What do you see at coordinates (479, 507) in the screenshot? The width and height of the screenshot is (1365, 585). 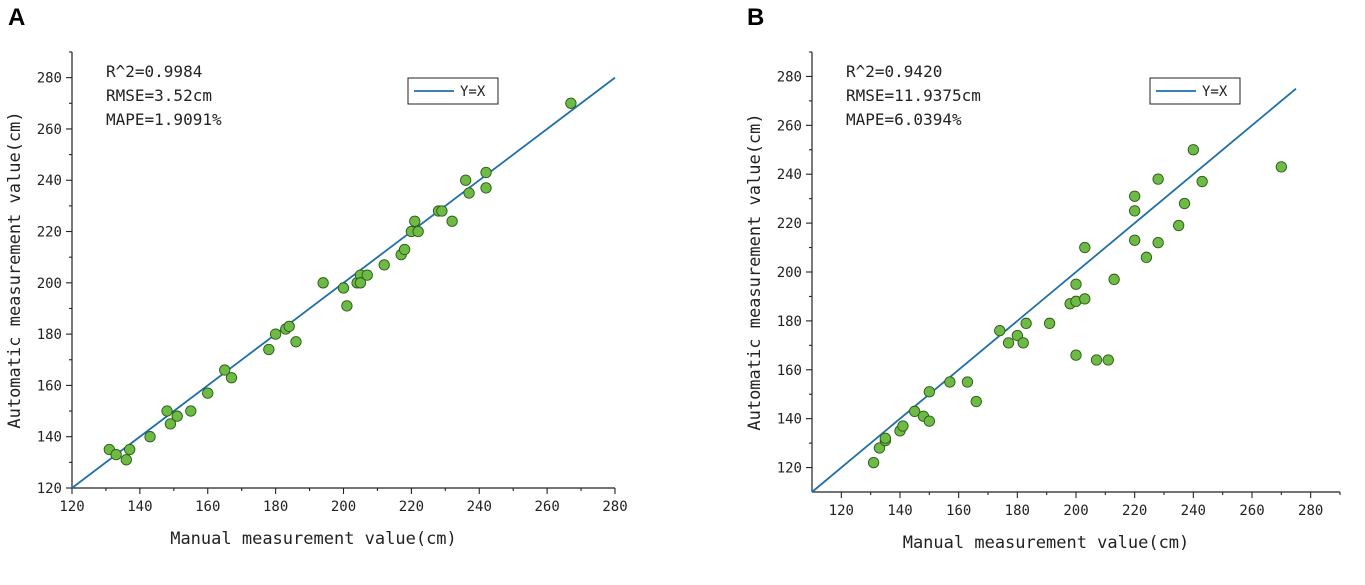 I see `panel-a-x-tick-label: 240` at bounding box center [479, 507].